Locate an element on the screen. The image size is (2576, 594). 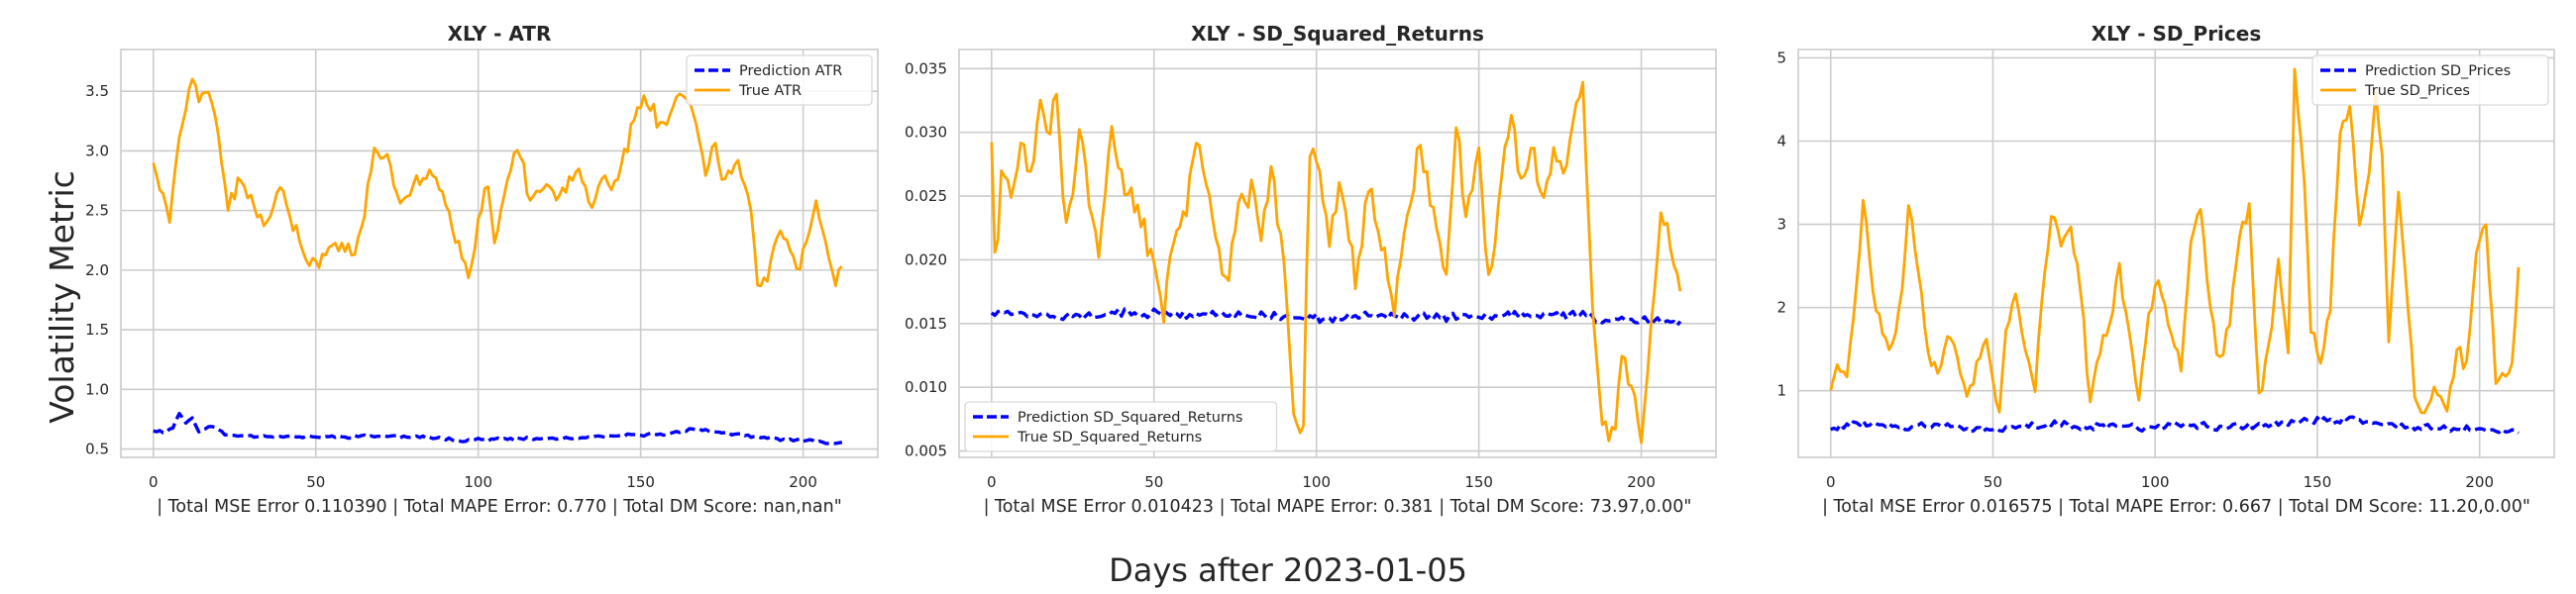
y-tick-label: 2 is located at coordinates (1781, 308).